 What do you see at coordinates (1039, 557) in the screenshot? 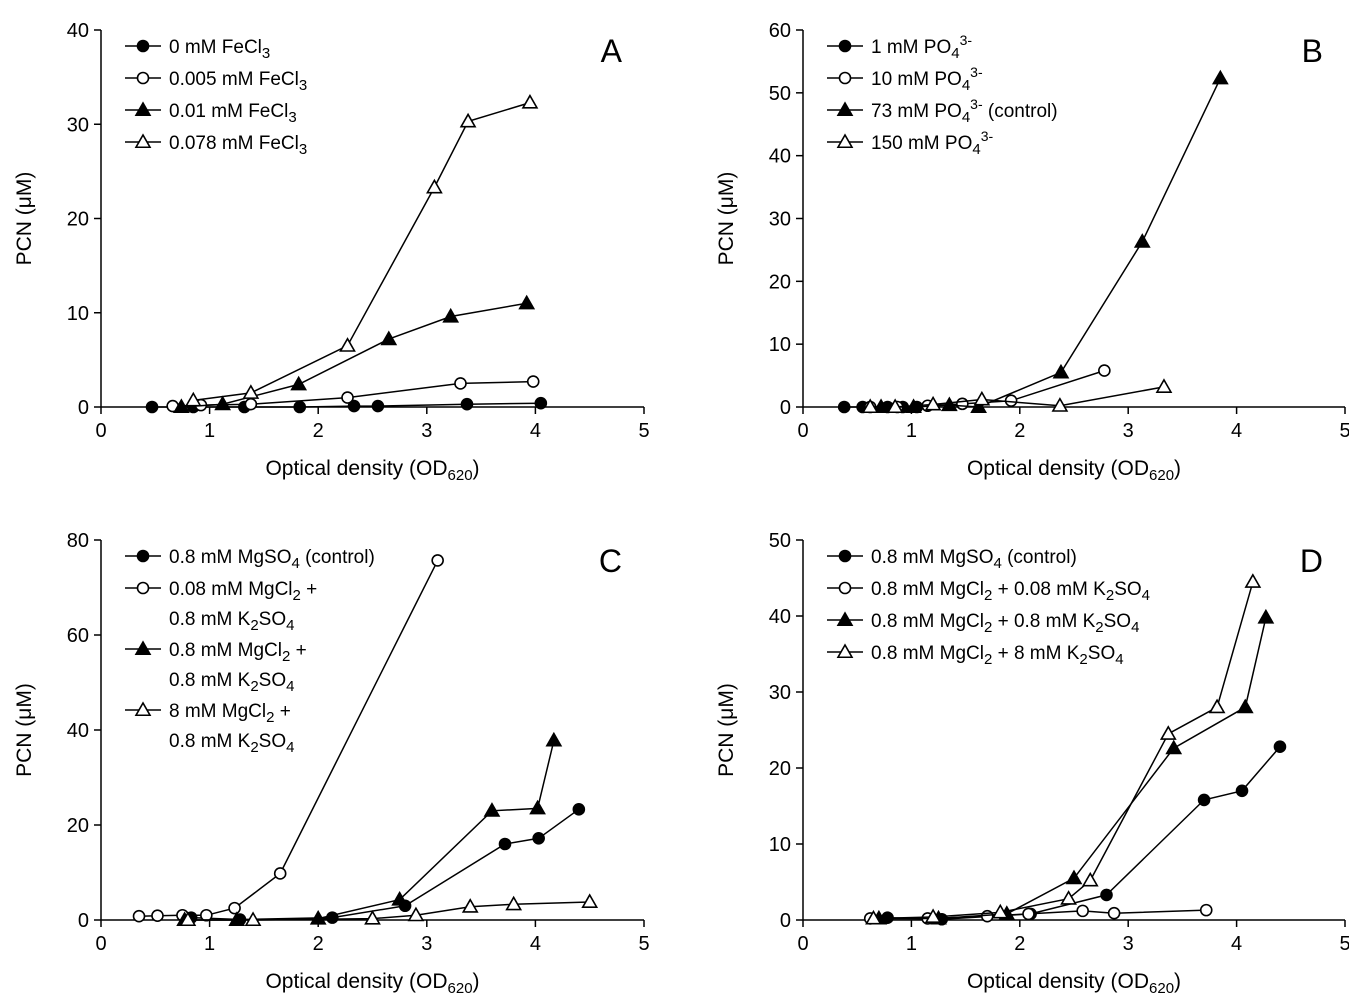
I see `text-fragment: (control)` at bounding box center [1039, 557].